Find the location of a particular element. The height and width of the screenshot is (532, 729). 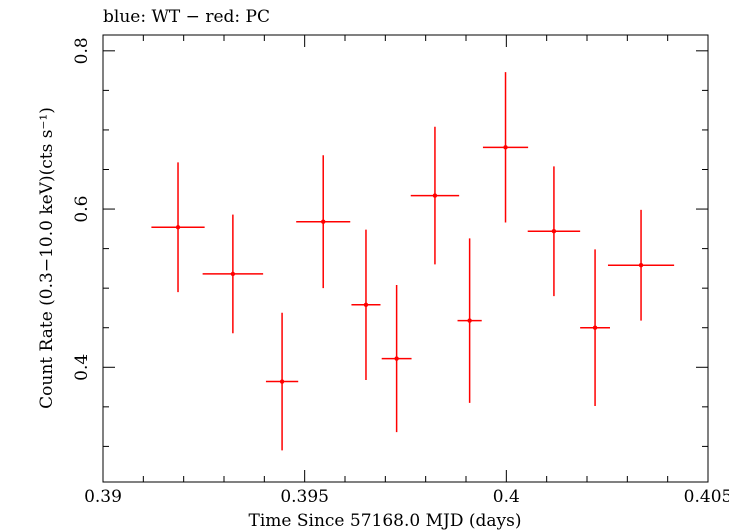

y-axis-label: Count Rate (0.3−10.0 keV)(cts s⁻¹) is located at coordinates (47, 258).